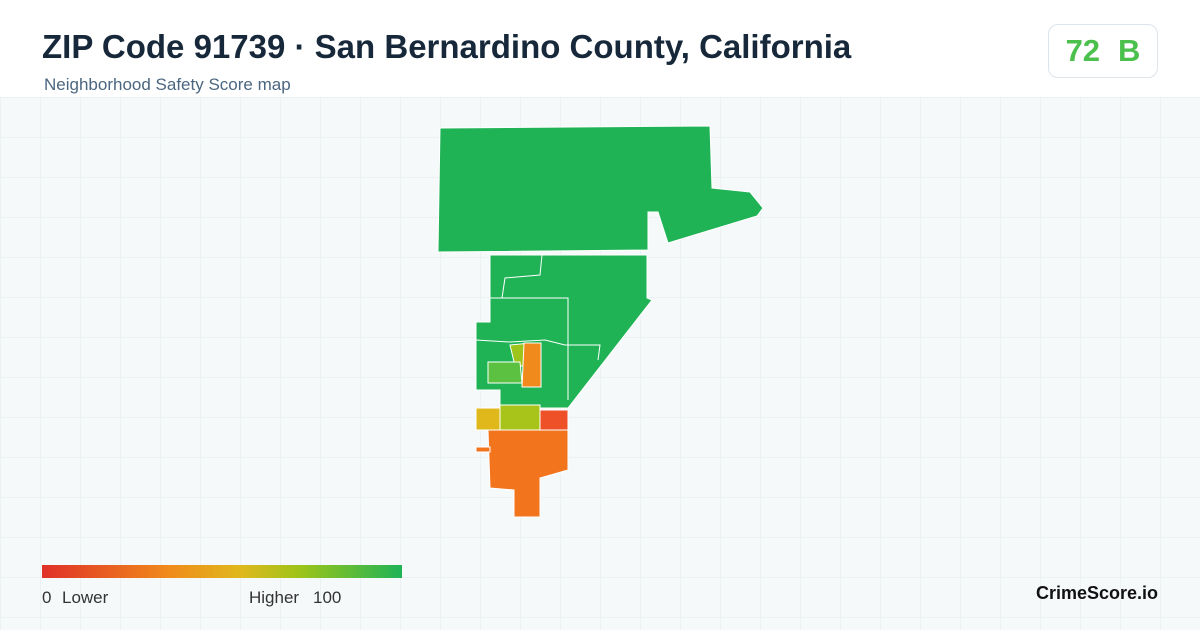 The width and height of the screenshot is (1200, 630). What do you see at coordinates (1103, 51) in the screenshot?
I see `score-badge: 72 B` at bounding box center [1103, 51].